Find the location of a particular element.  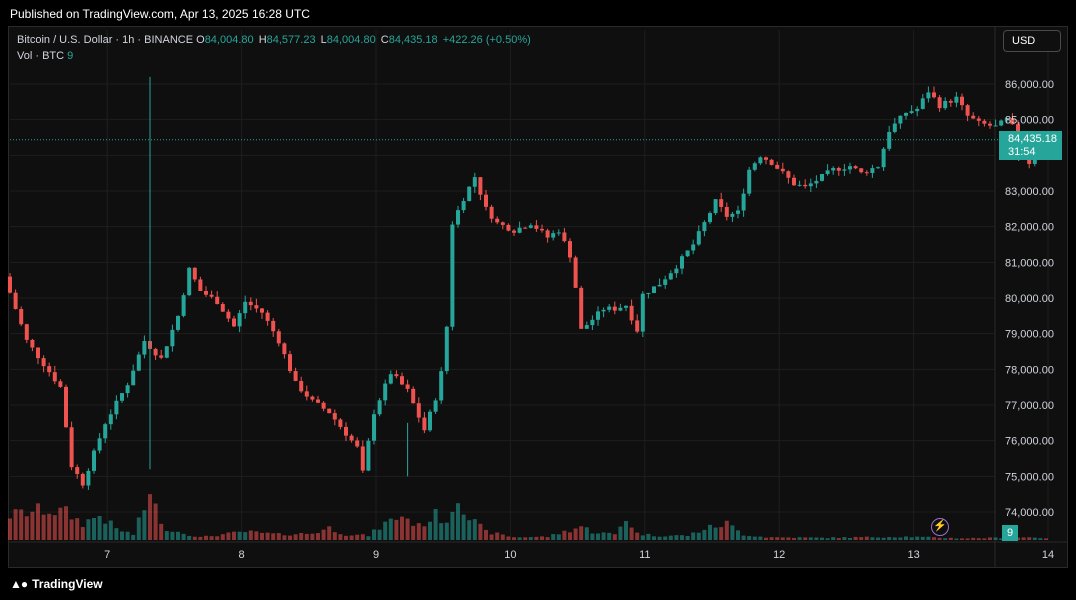

y-tick-label: 75,000.00 is located at coordinates (1029, 477).